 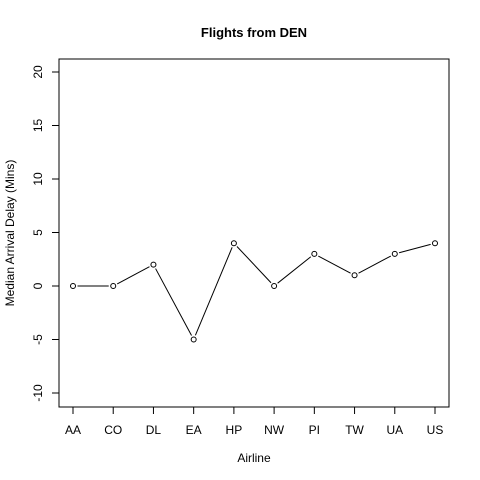 What do you see at coordinates (194, 430) in the screenshot?
I see `x-tick-label: EA` at bounding box center [194, 430].